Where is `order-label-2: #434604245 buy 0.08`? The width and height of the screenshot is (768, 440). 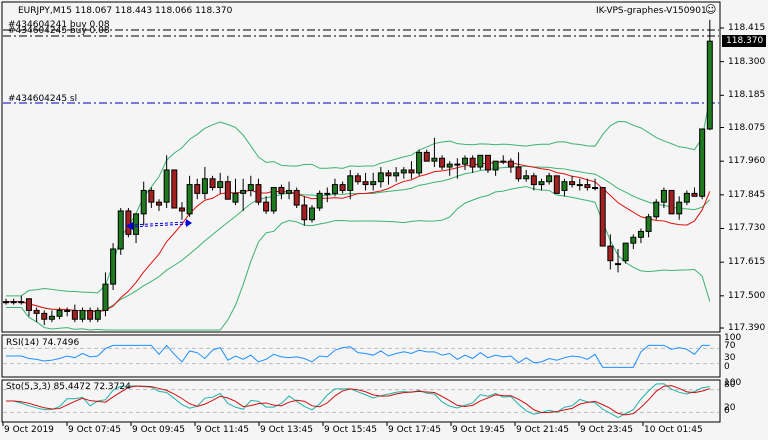 order-label-2: #434604245 buy 0.08 is located at coordinates (59, 31).